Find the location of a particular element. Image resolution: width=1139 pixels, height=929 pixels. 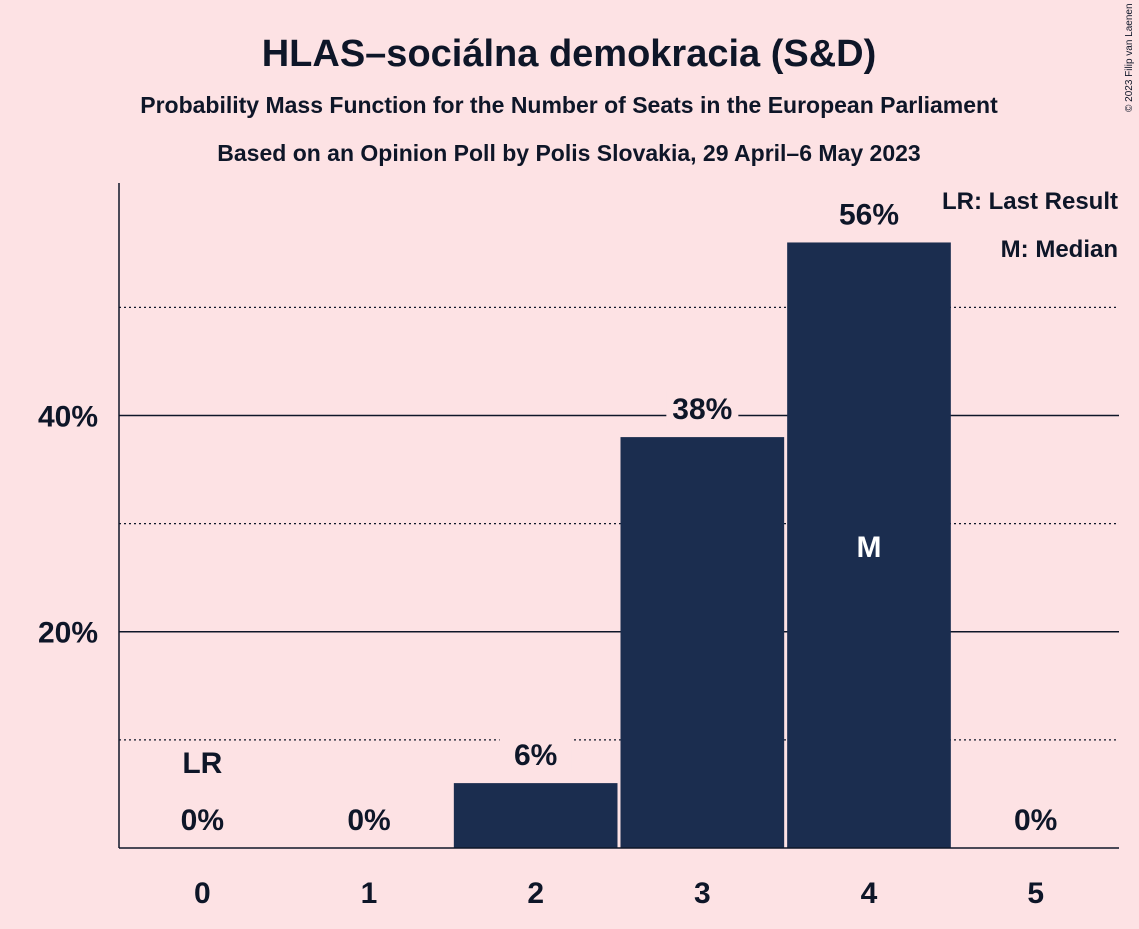

x-tick-label: 2 is located at coordinates (535, 893).